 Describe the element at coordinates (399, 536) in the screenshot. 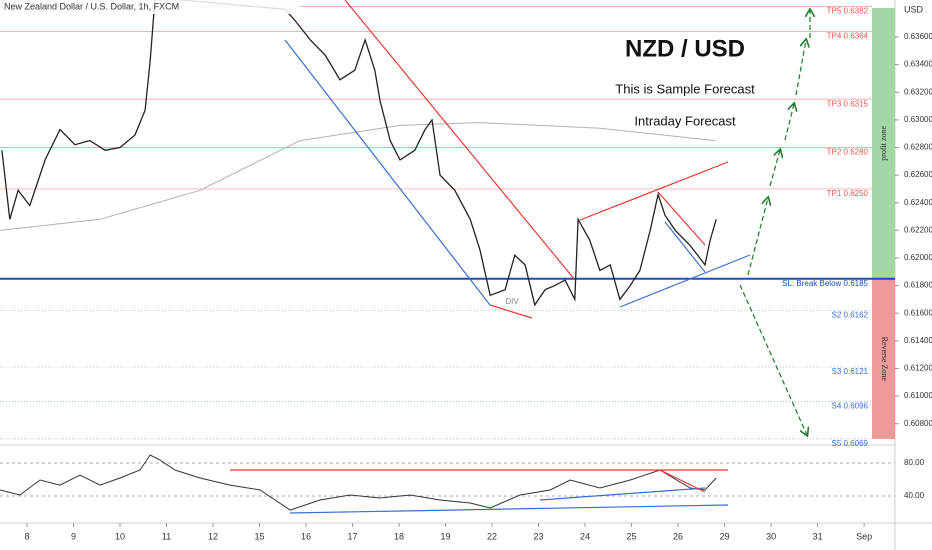

I see `x-tick-label: 18` at that location.